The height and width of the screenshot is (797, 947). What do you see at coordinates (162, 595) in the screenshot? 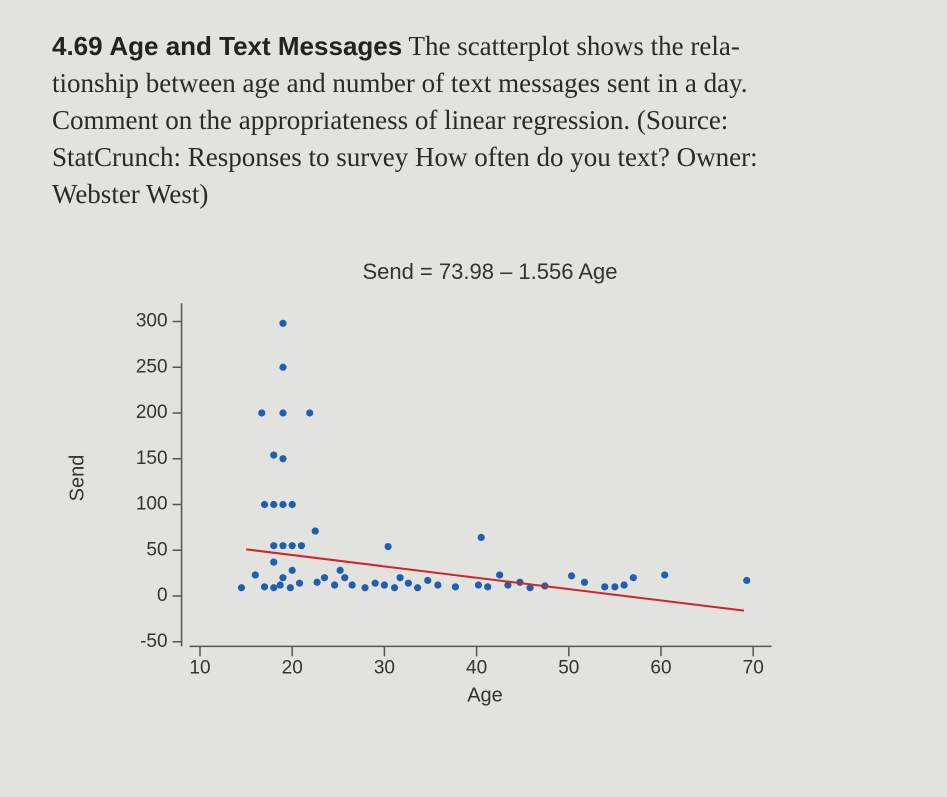
I see `y-tick-label: 0` at bounding box center [162, 595].